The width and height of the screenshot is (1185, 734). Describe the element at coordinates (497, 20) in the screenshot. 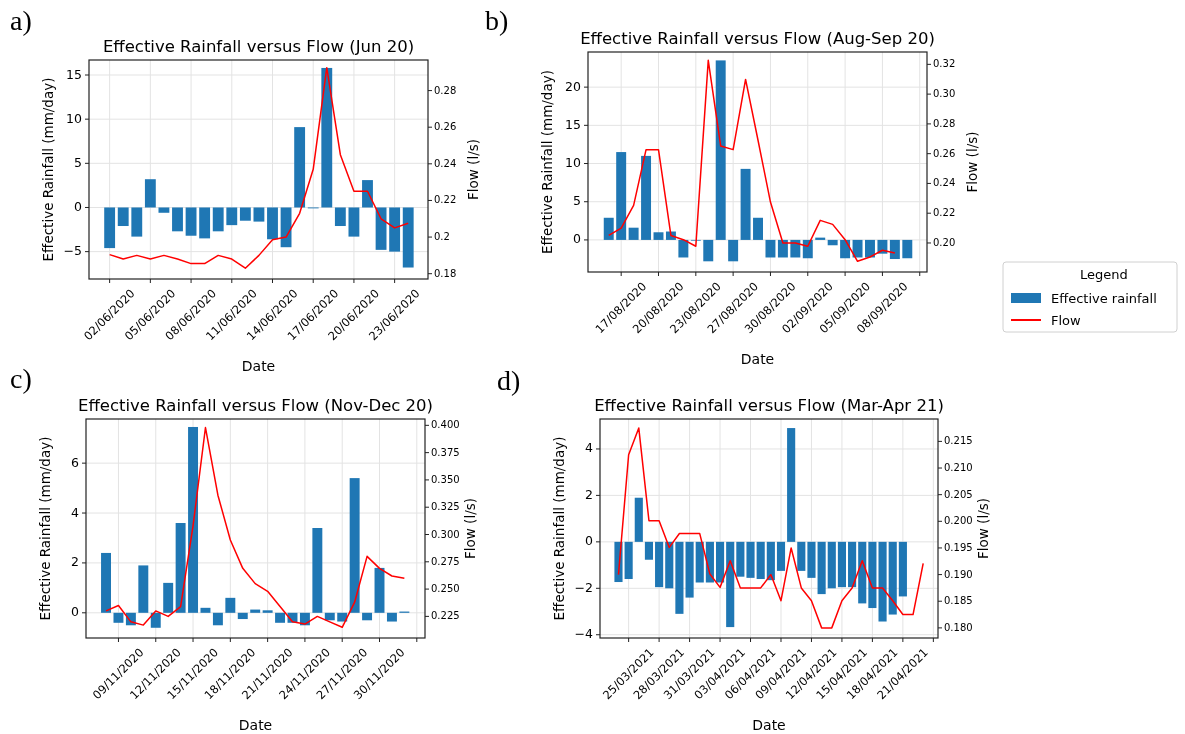

I see `text: b)` at that location.